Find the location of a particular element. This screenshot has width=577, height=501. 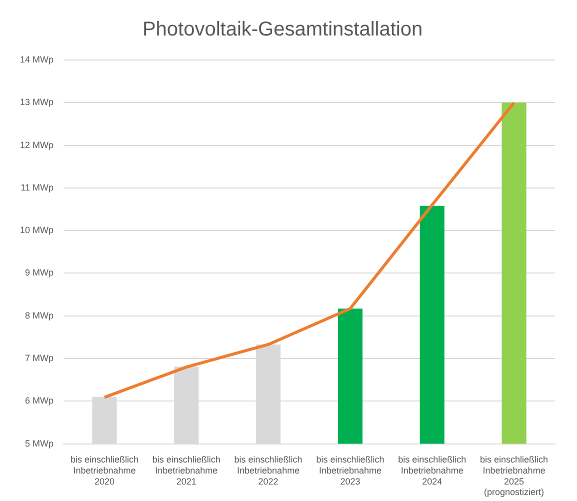

y-tick-label: 7 MWp is located at coordinates (39, 357).